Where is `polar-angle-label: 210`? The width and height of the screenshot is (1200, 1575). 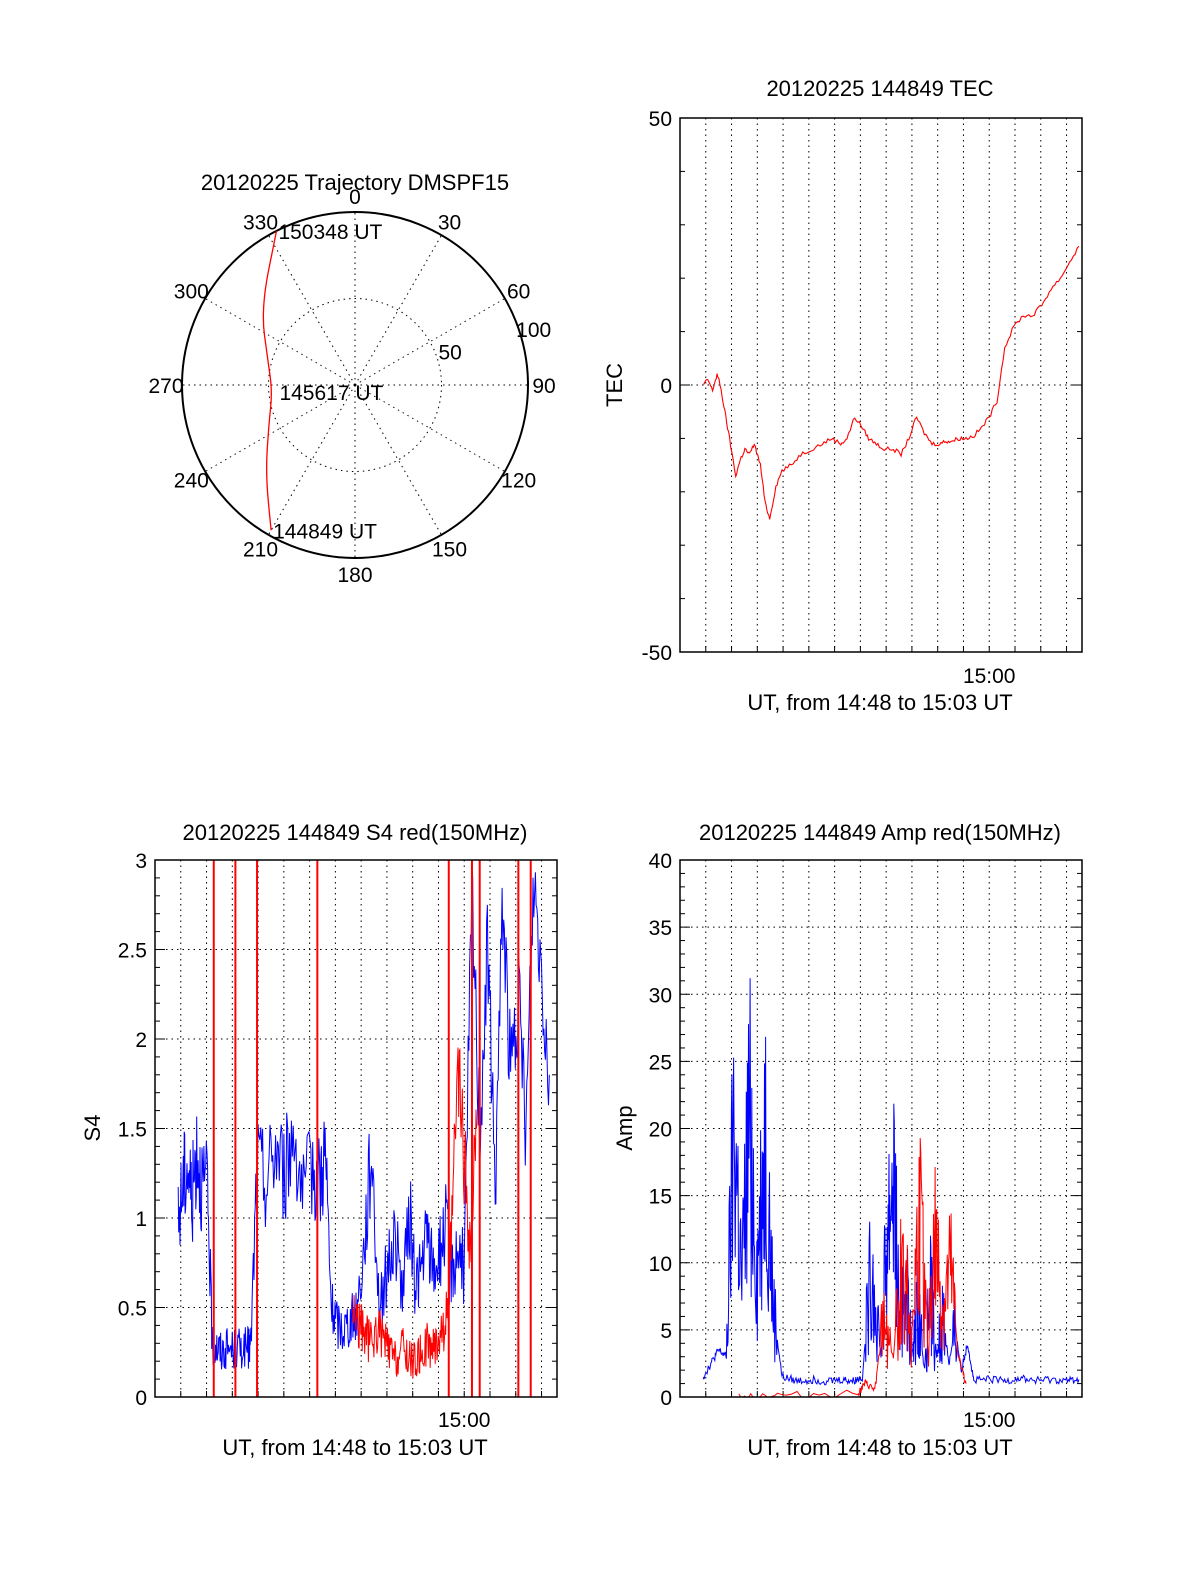 polar-angle-label: 210 is located at coordinates (260, 550).